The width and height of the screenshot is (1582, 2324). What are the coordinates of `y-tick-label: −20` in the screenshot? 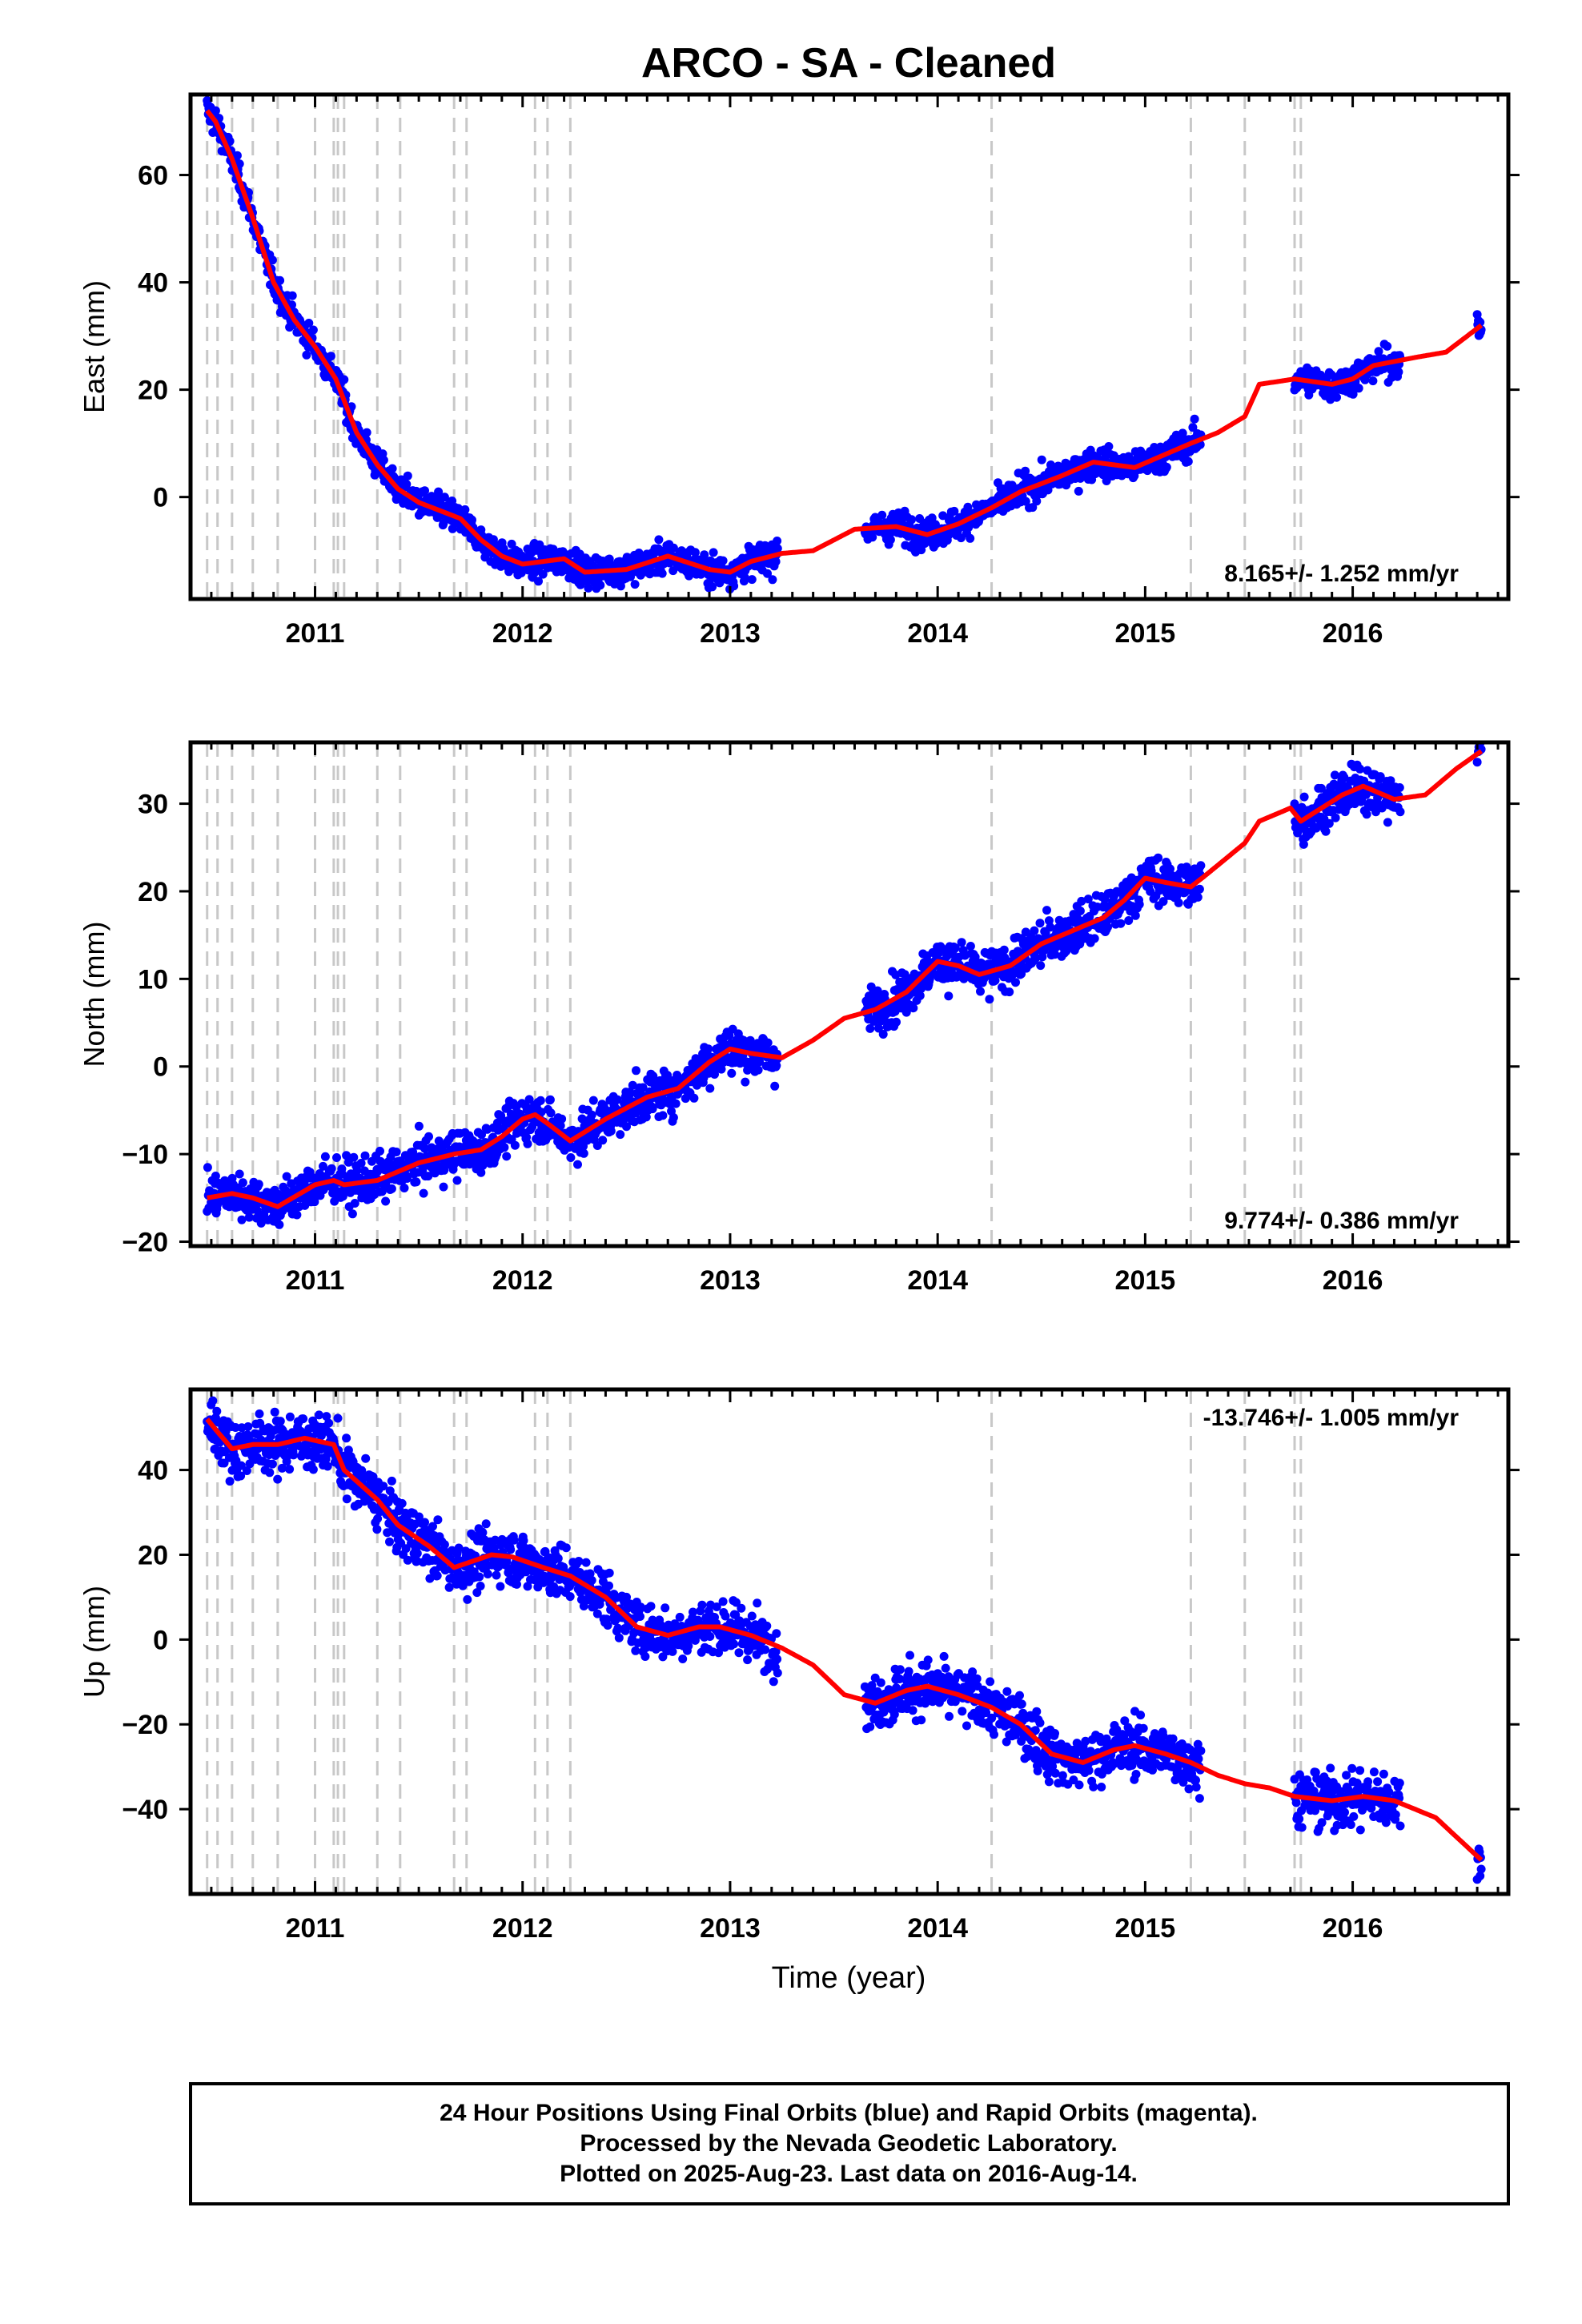 It's located at (145, 1243).